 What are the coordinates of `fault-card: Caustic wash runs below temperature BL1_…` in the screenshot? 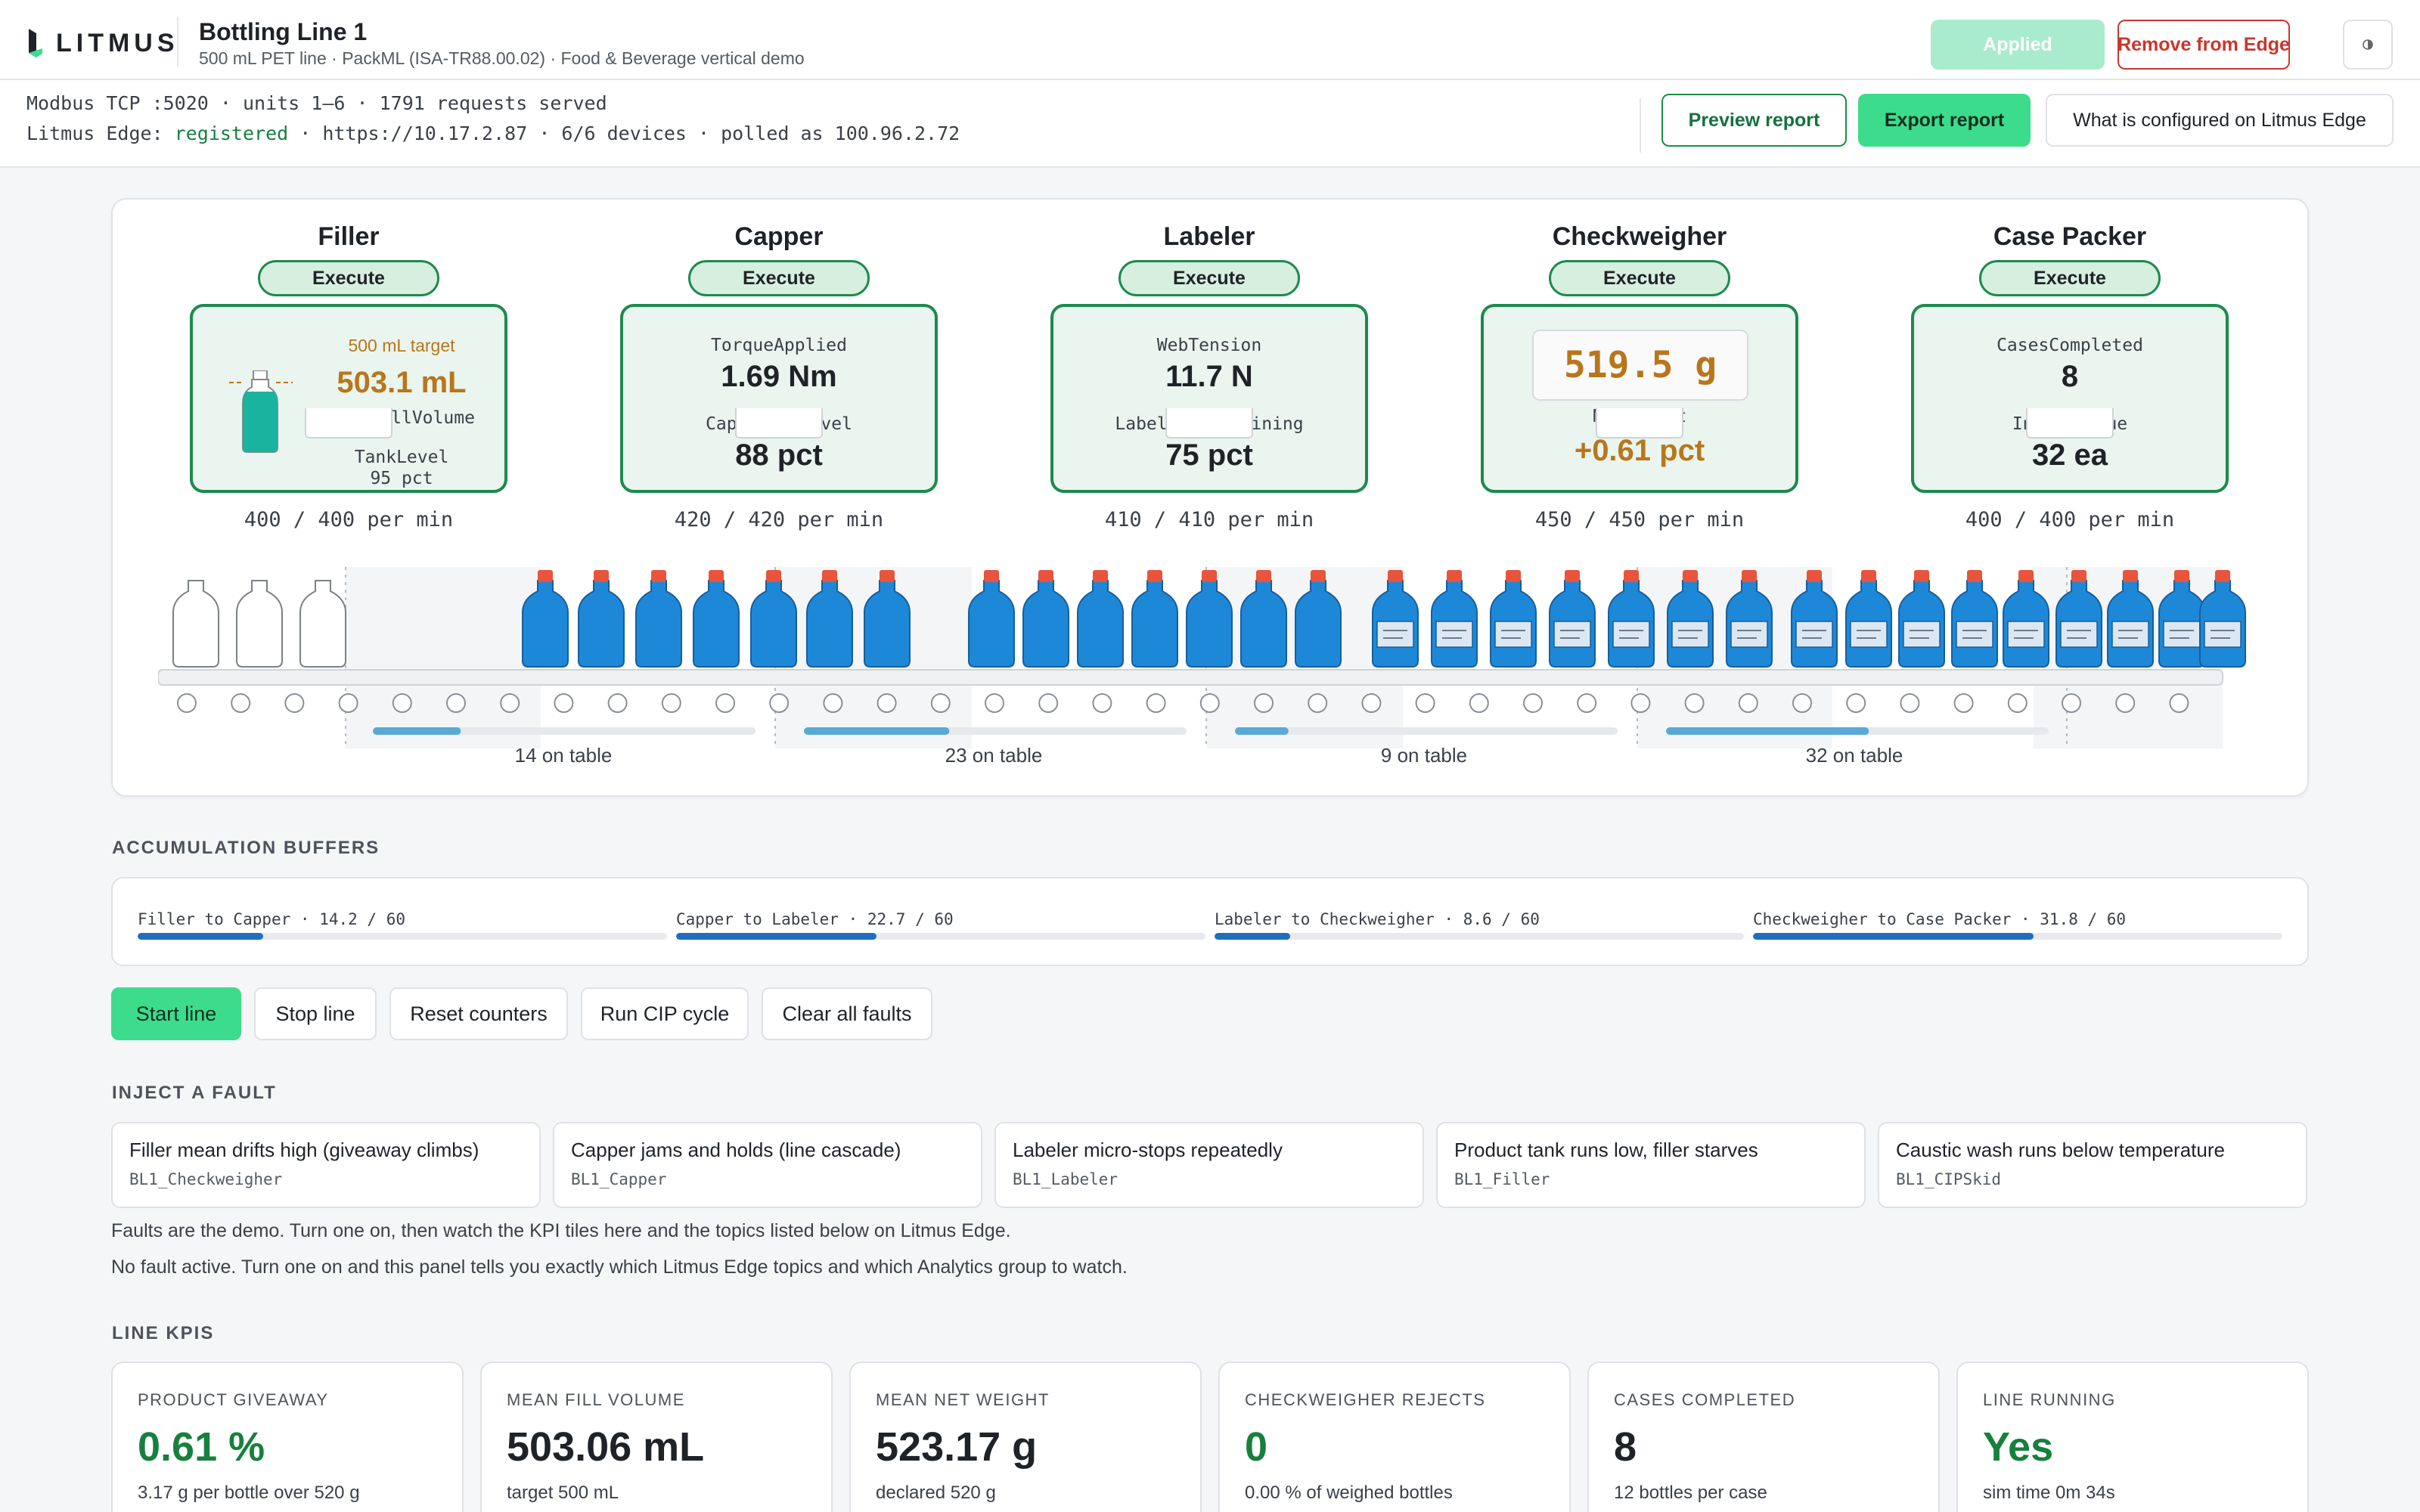 It's located at (2092, 1165).